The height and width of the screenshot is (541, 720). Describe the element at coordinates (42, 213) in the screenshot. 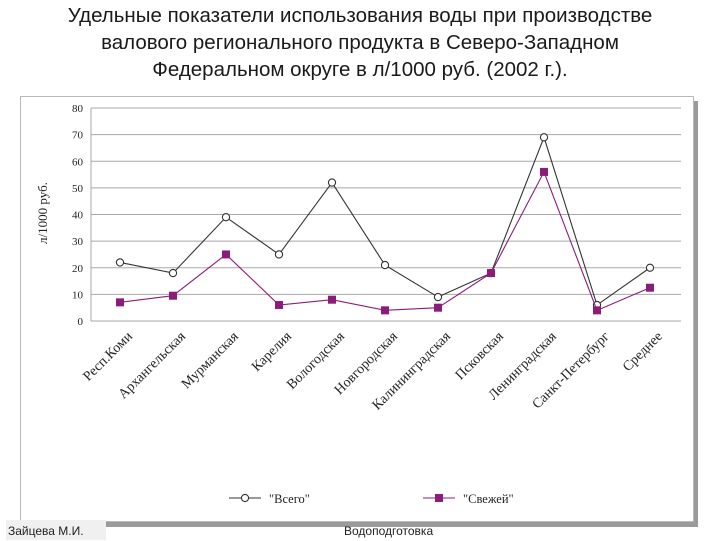

I see `y-axis-label: л/1000 руб.` at that location.